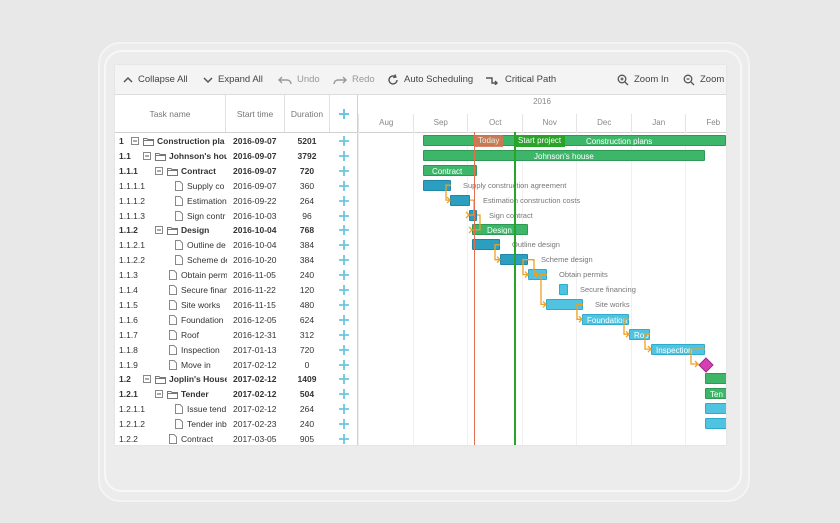  Describe the element at coordinates (564, 155) in the screenshot. I see `task-bar: Johnson's house` at that location.